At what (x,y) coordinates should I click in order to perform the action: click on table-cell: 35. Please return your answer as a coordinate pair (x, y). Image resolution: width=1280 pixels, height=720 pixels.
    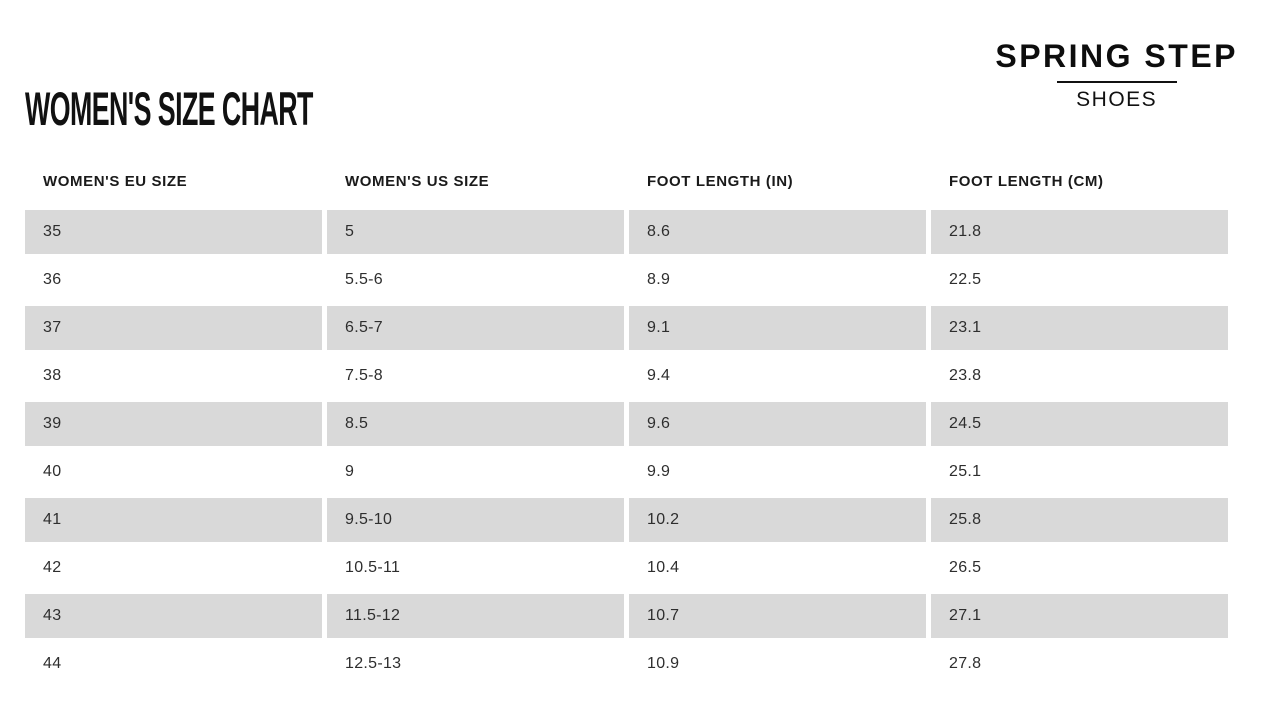
    Looking at the image, I should click on (173, 232).